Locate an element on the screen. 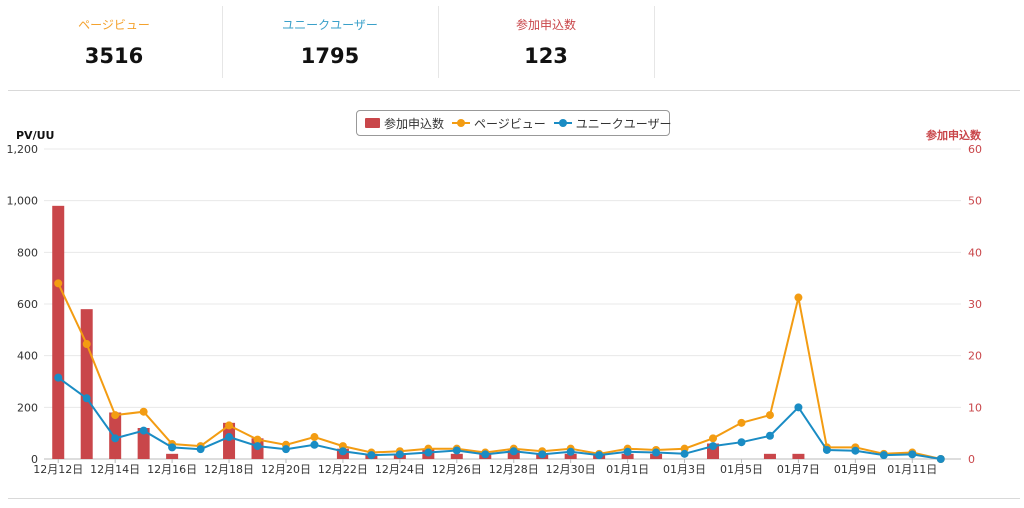  legend-item-pageviews: ページビュー is located at coordinates (499, 123).